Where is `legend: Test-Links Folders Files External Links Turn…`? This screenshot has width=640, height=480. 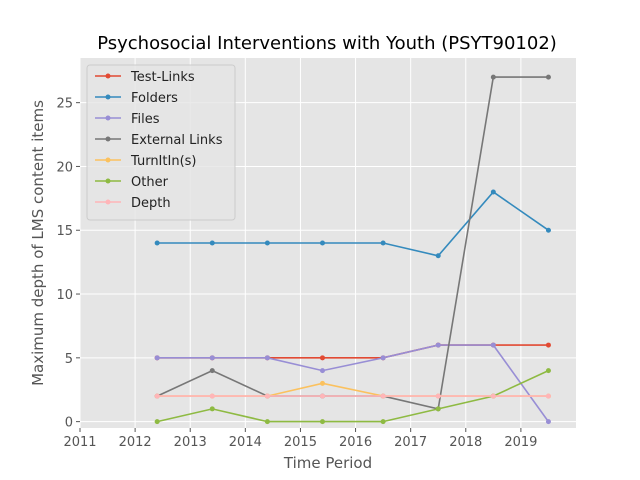 legend: Test-Links Folders Files External Links Turn… is located at coordinates (161, 142).